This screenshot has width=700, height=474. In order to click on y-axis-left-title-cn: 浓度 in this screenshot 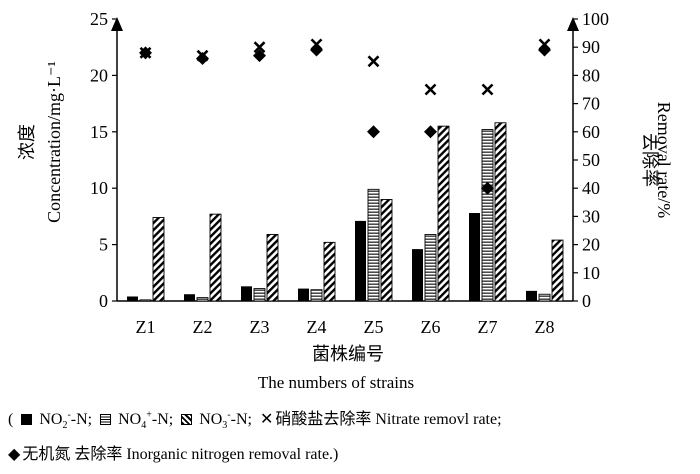, I will do `click(27, 142)`.